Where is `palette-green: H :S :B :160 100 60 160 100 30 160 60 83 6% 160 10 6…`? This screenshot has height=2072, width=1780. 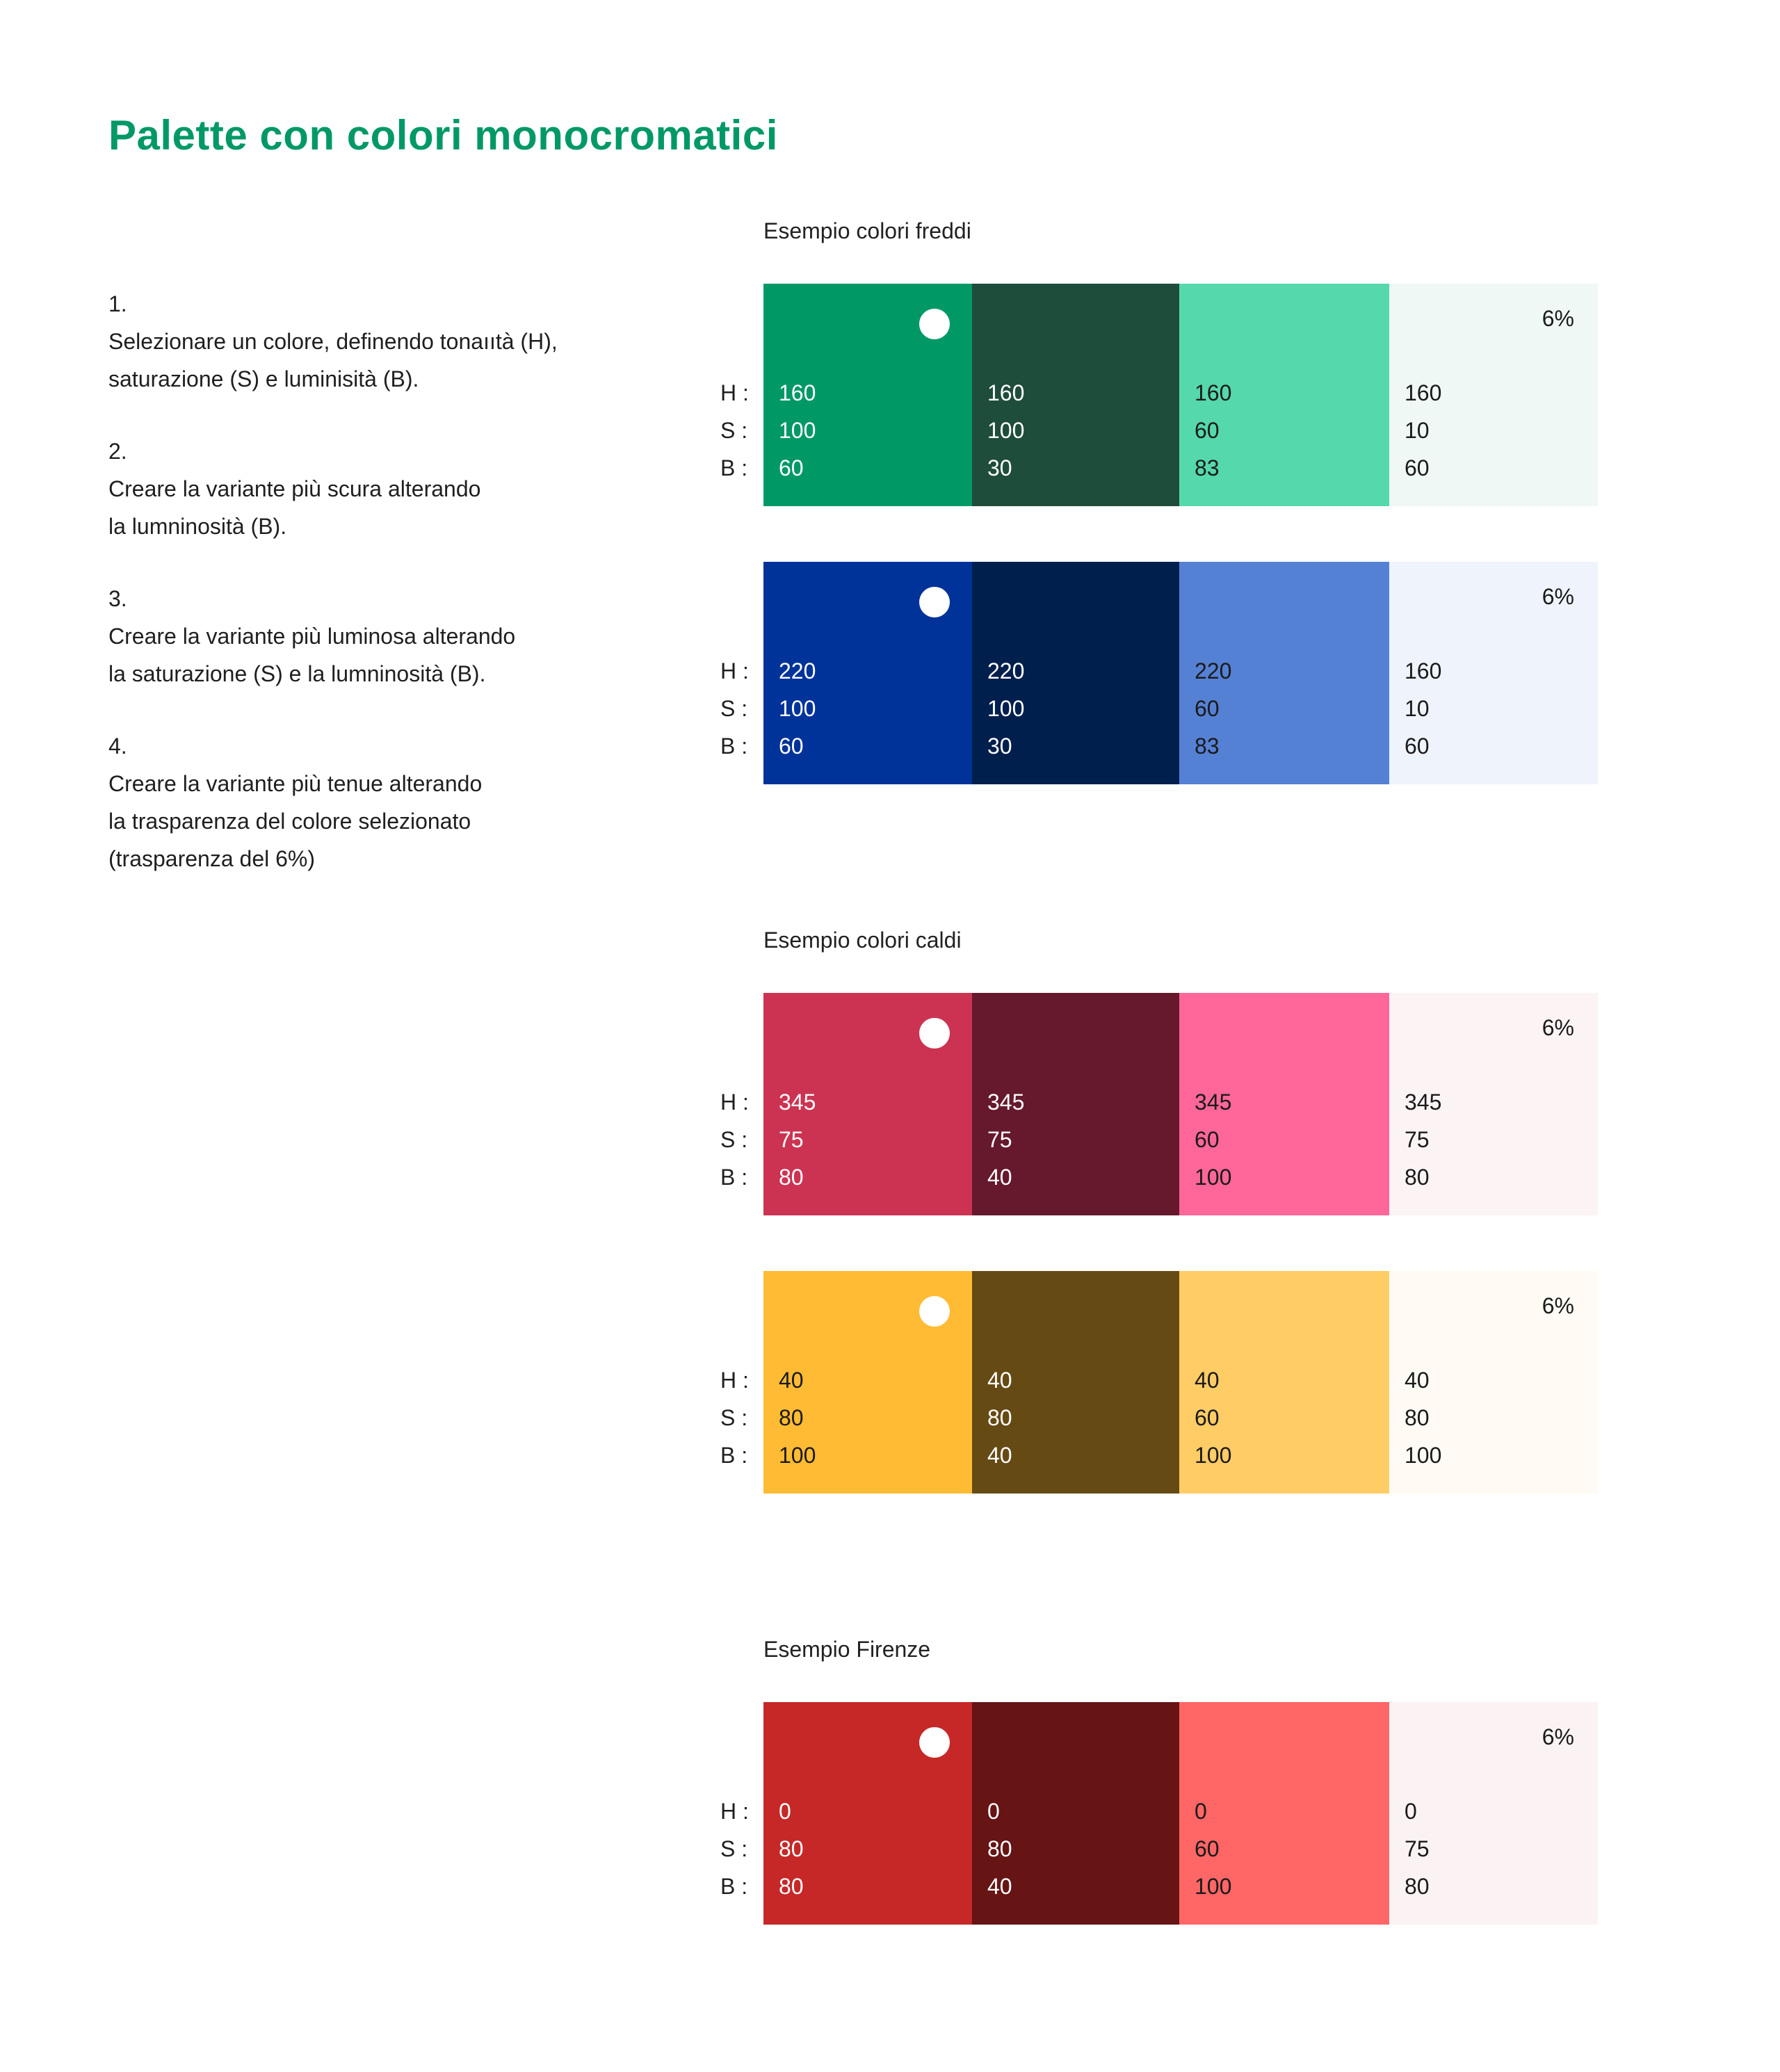
palette-green: H :S :B :160 100 60 160 100 30 160 60 83 6% 160 10 6… is located at coordinates (1154, 395).